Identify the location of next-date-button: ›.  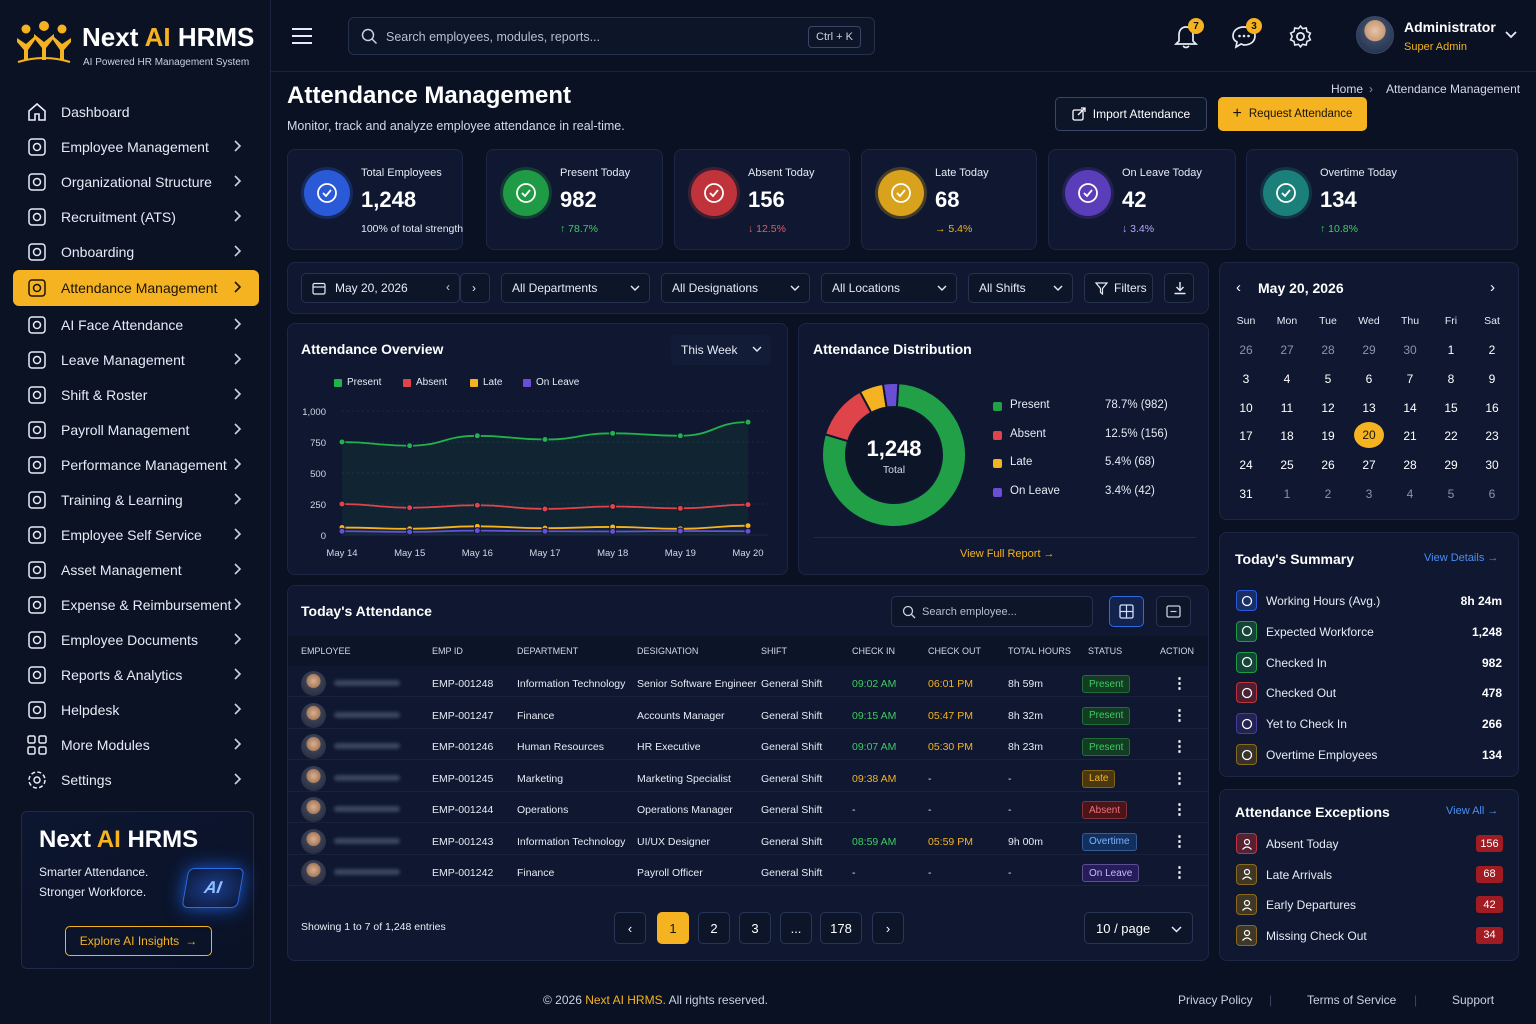
(475, 288).